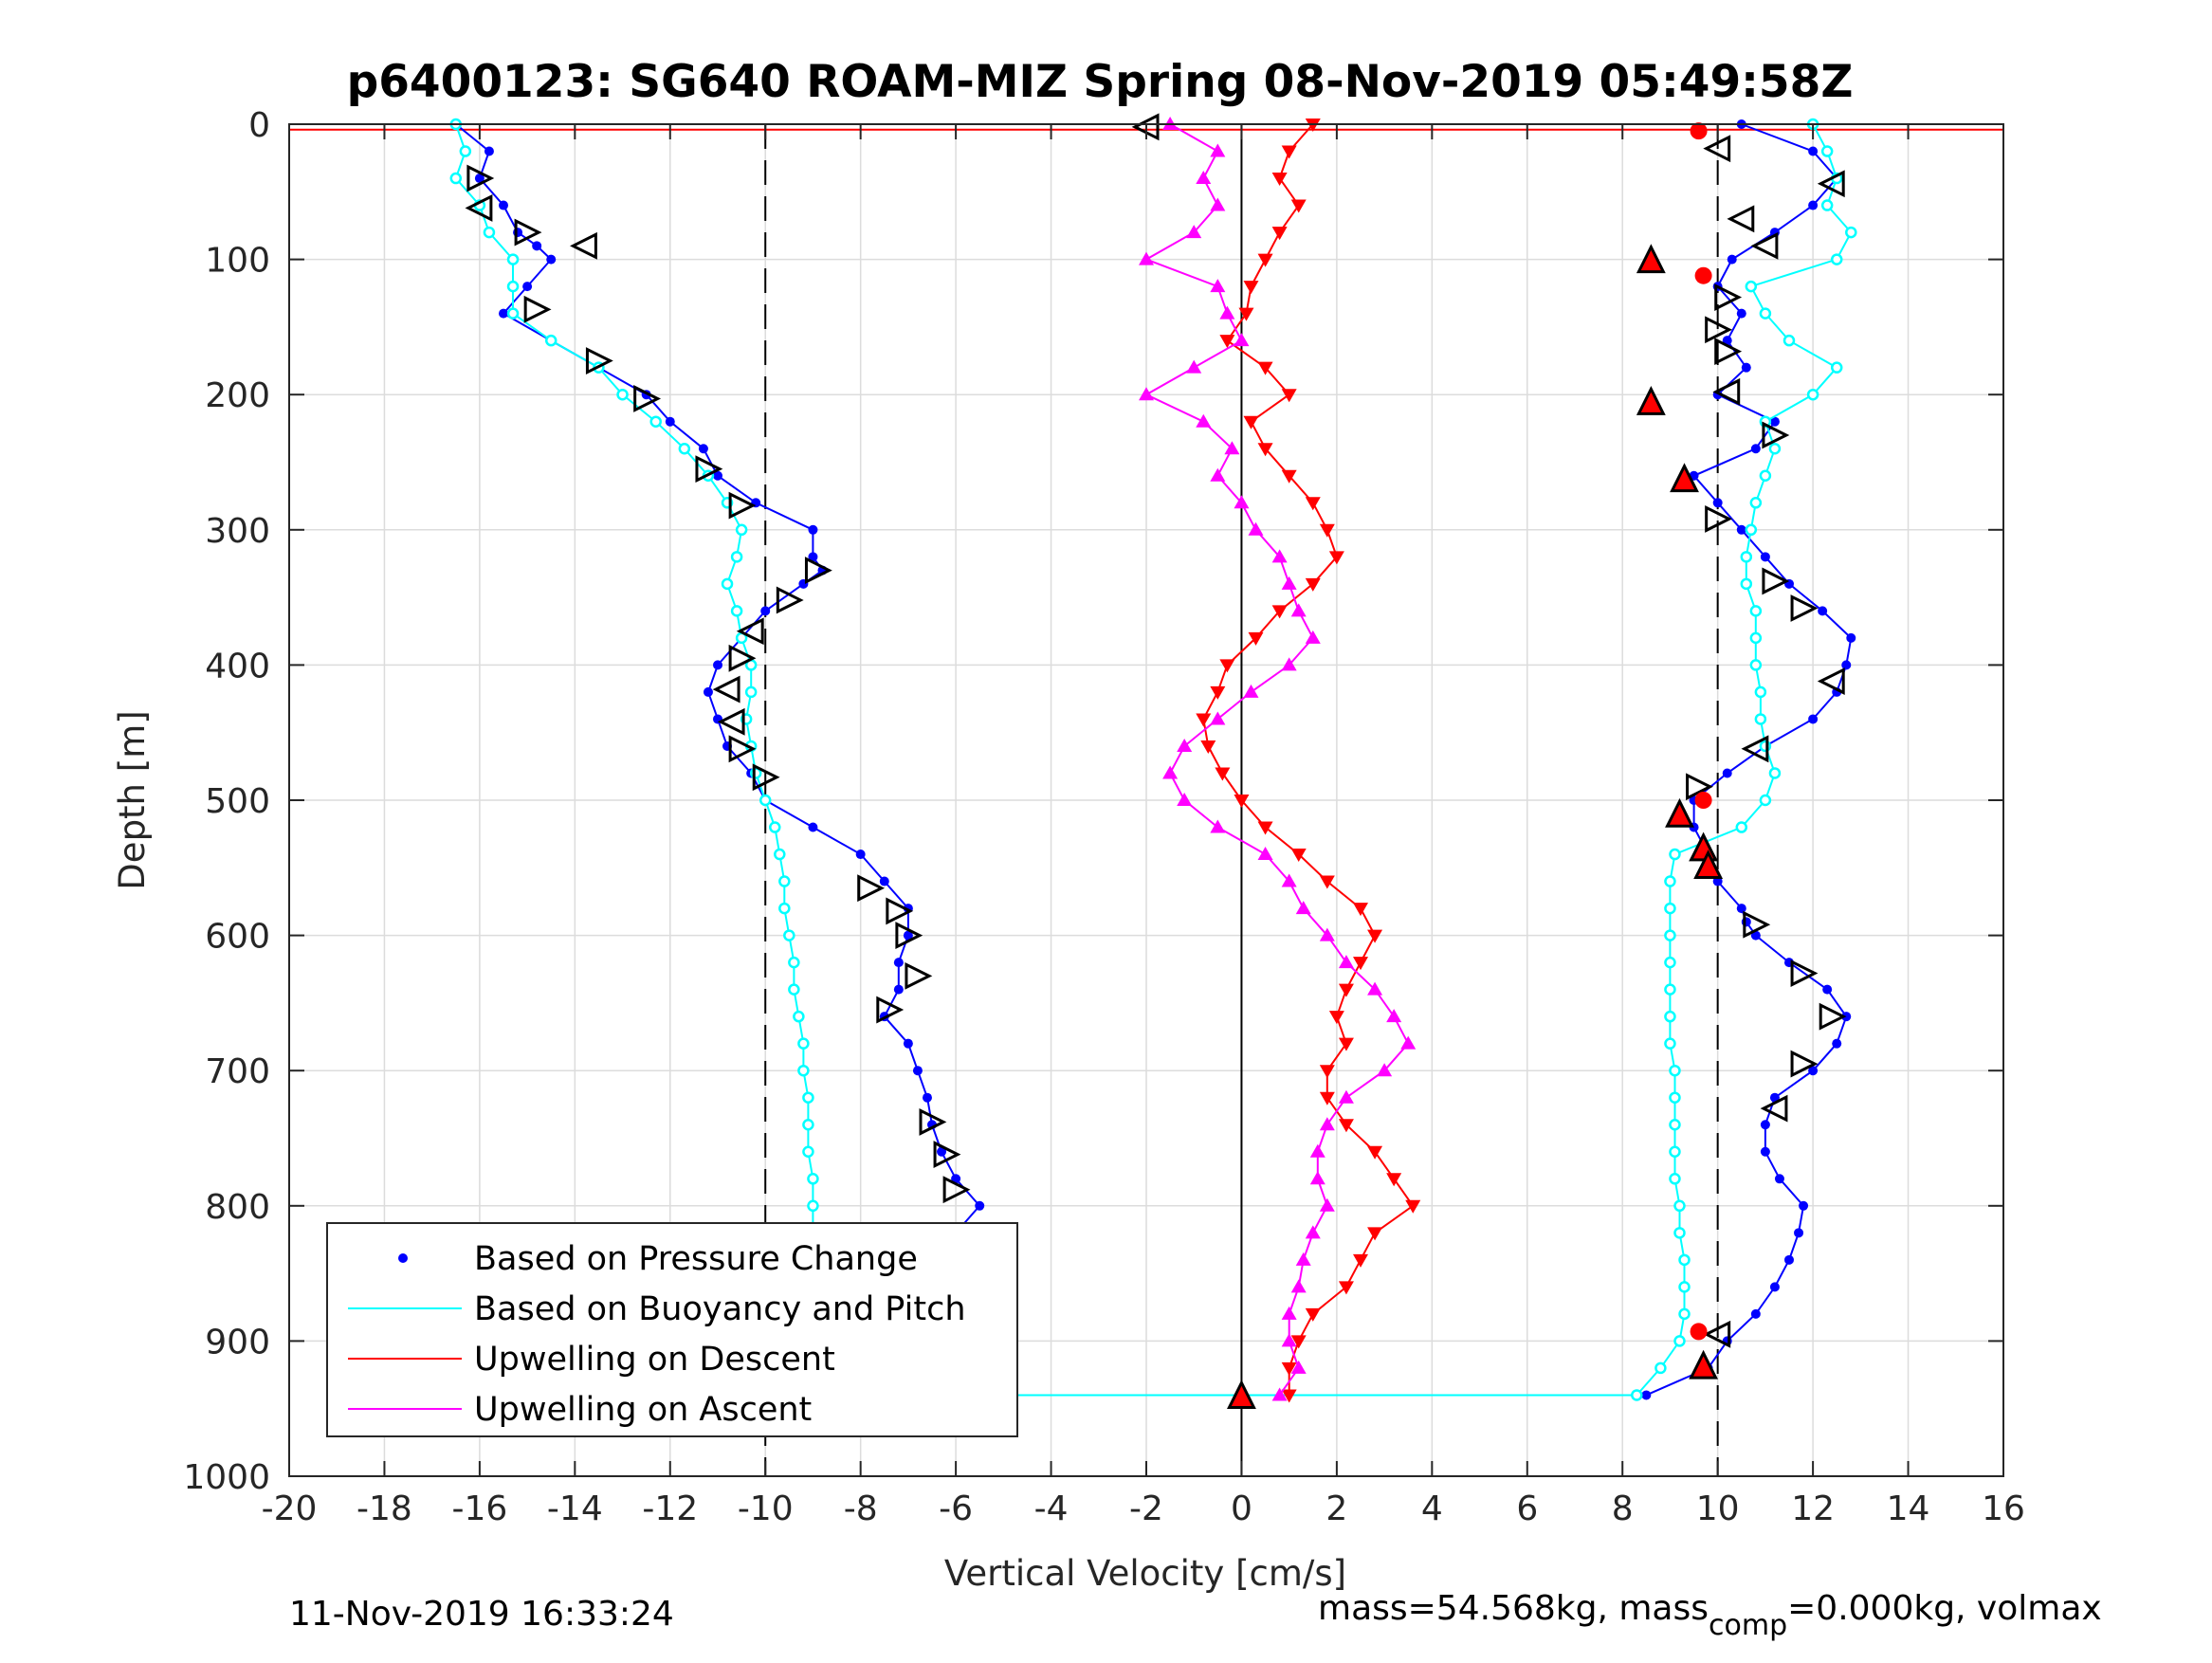 Image resolution: width=2212 pixels, height=1663 pixels. I want to click on x-tick-label: -14, so click(575, 1508).